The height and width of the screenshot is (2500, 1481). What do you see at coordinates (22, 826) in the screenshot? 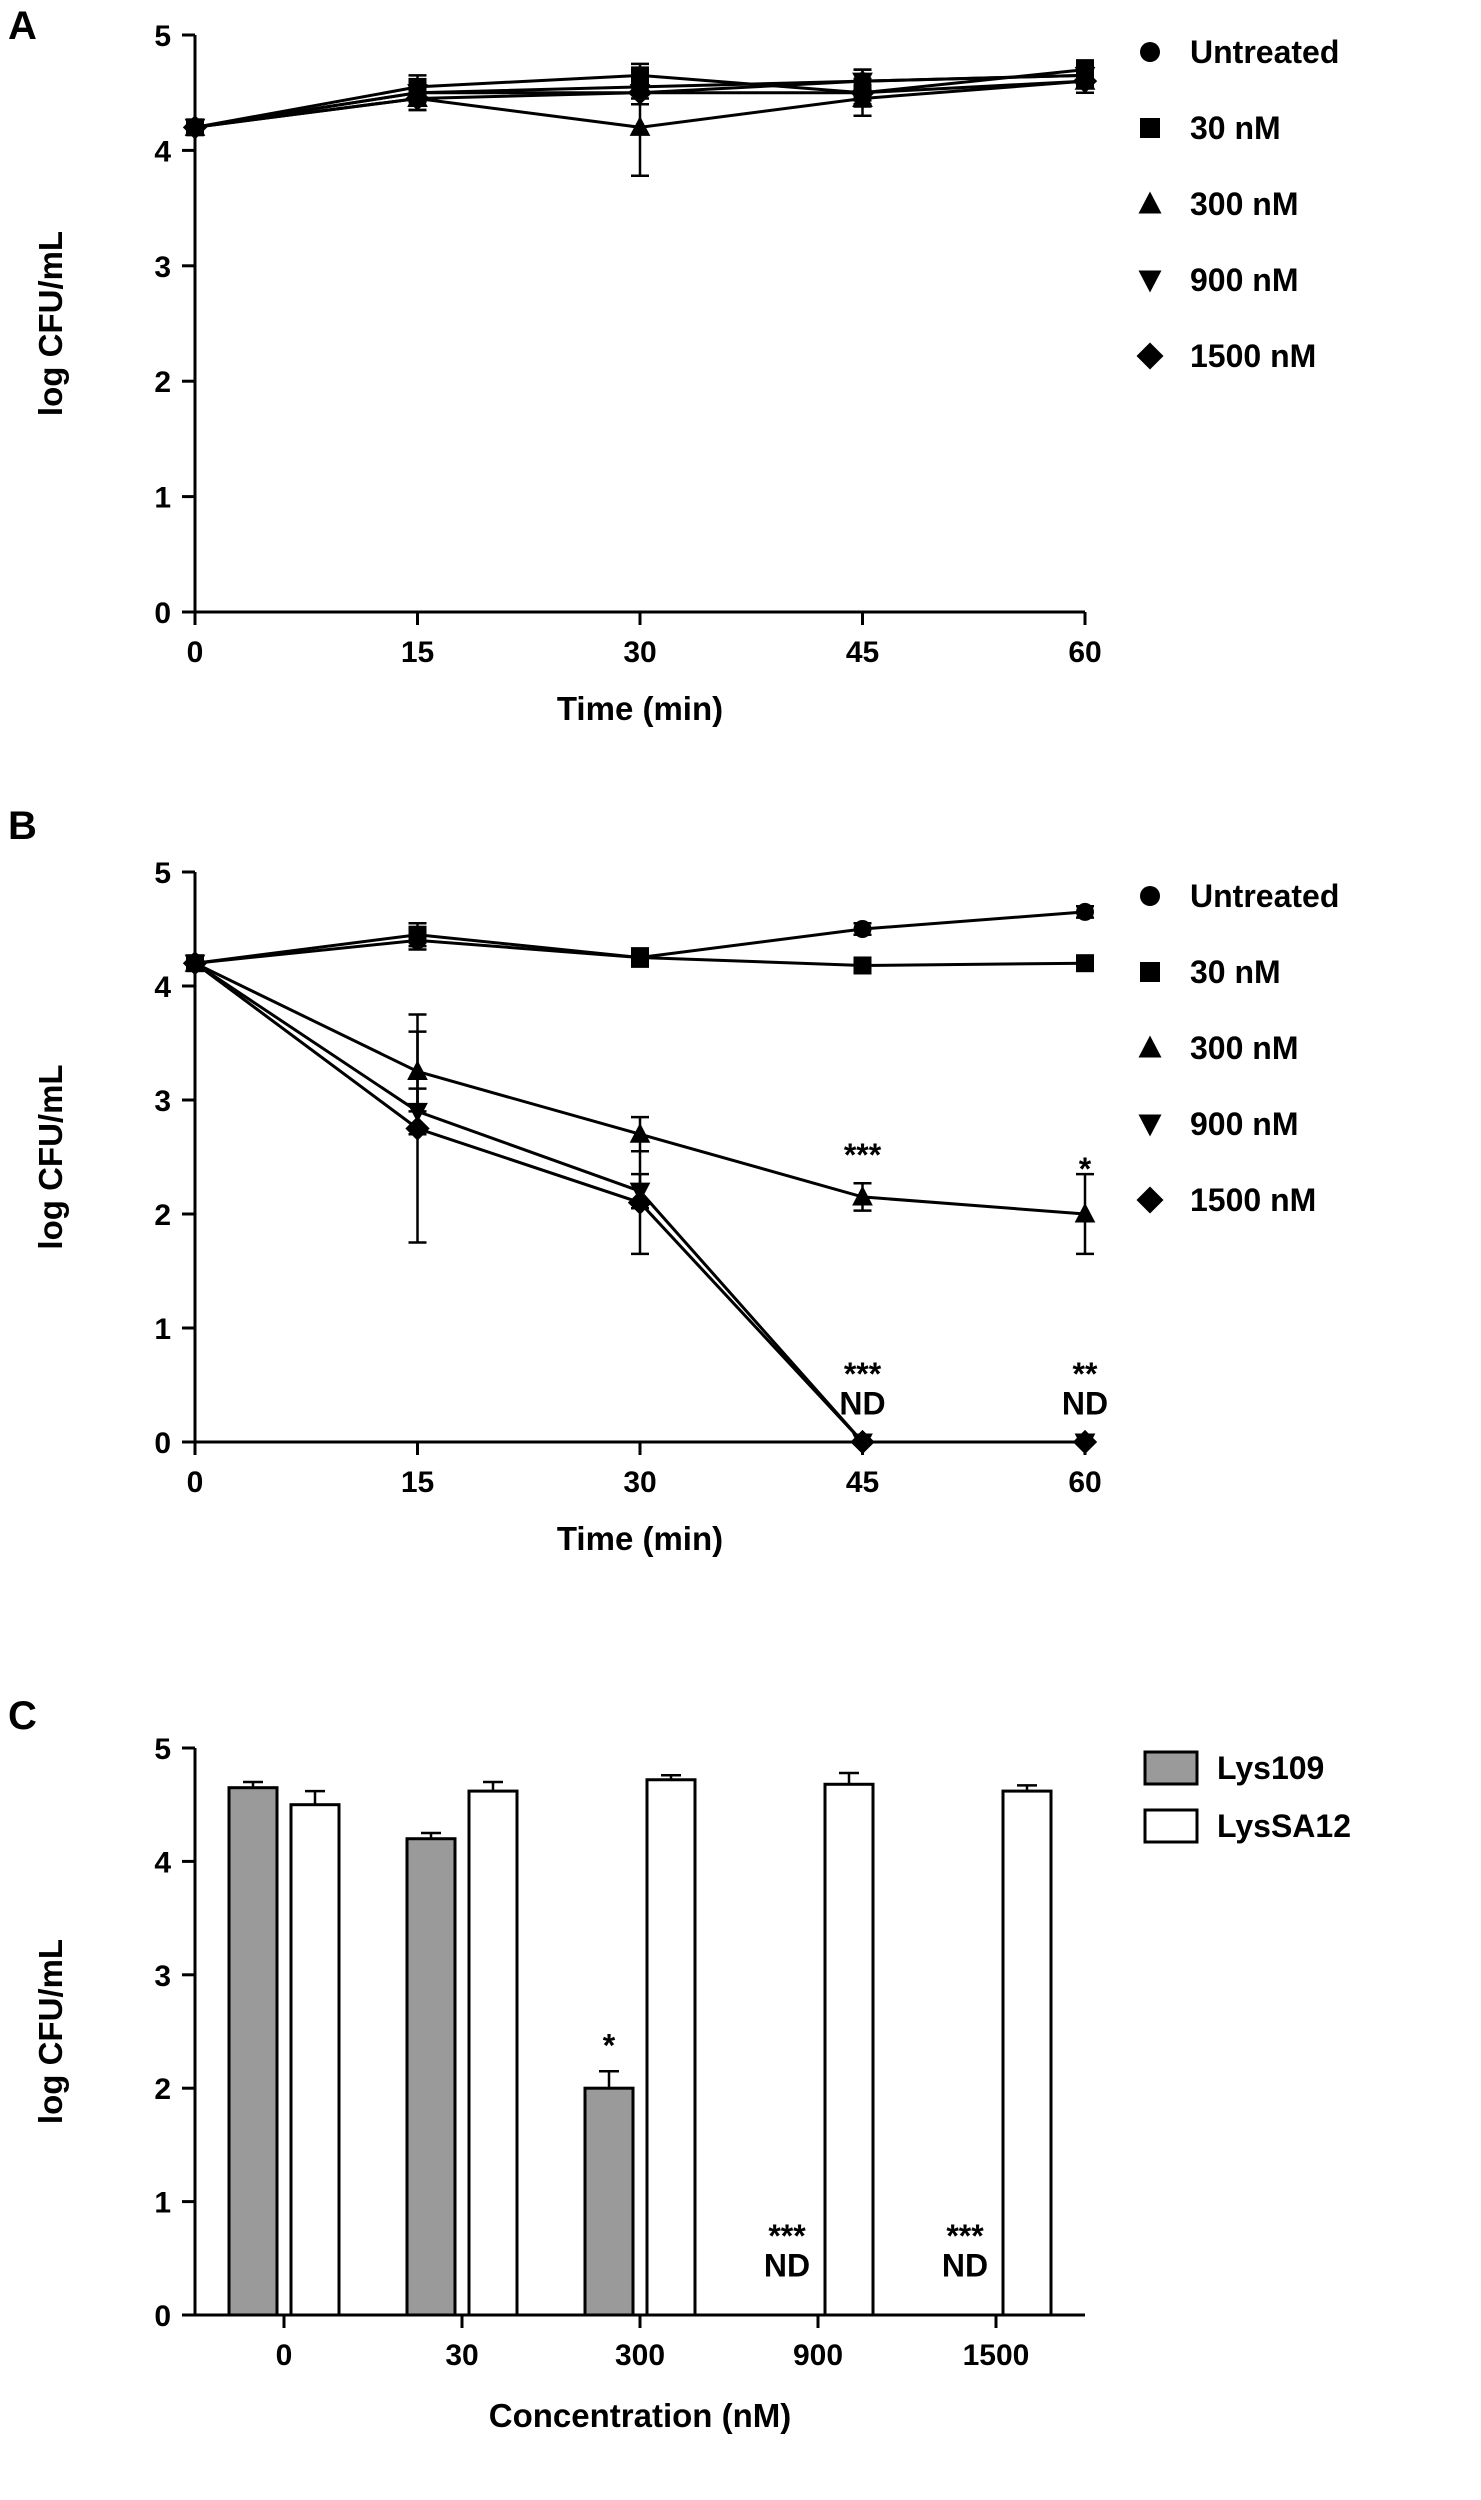
I see `panel-label-B: B` at bounding box center [22, 826].